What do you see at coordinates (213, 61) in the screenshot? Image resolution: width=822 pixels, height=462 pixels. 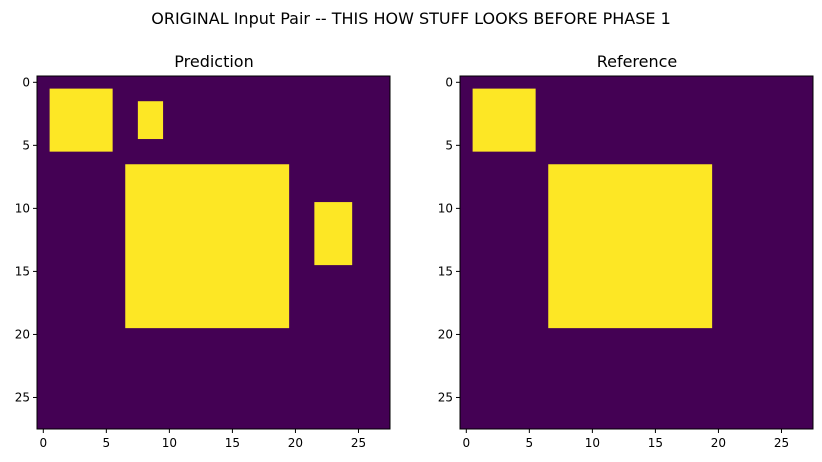 I see `panel-title-prediction: Prediction` at bounding box center [213, 61].